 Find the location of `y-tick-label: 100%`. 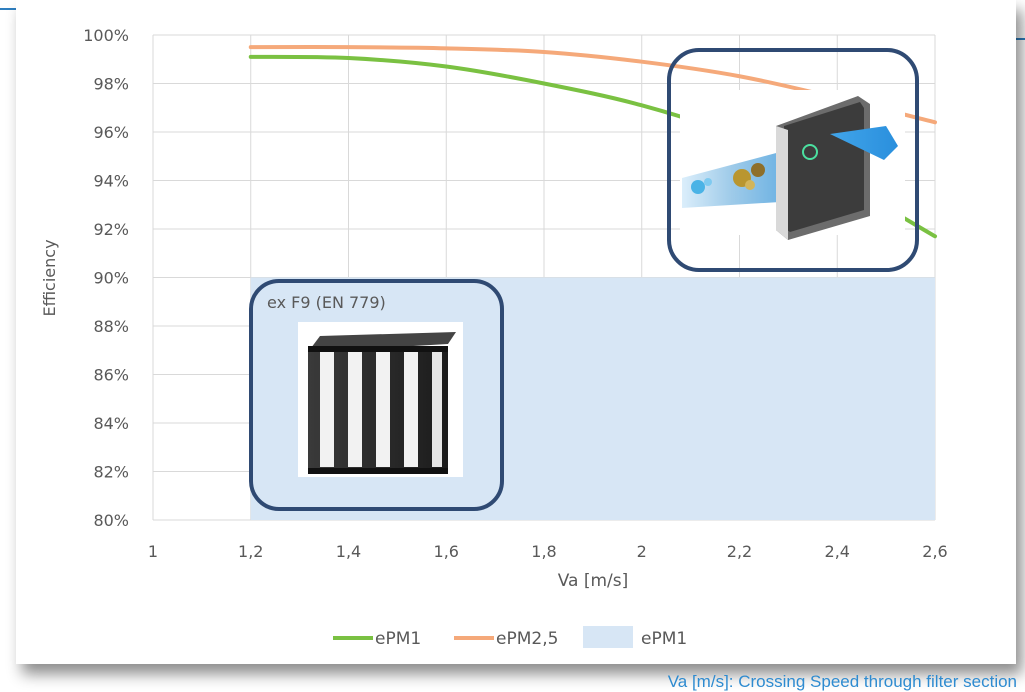

y-tick-label: 100% is located at coordinates (106, 35).